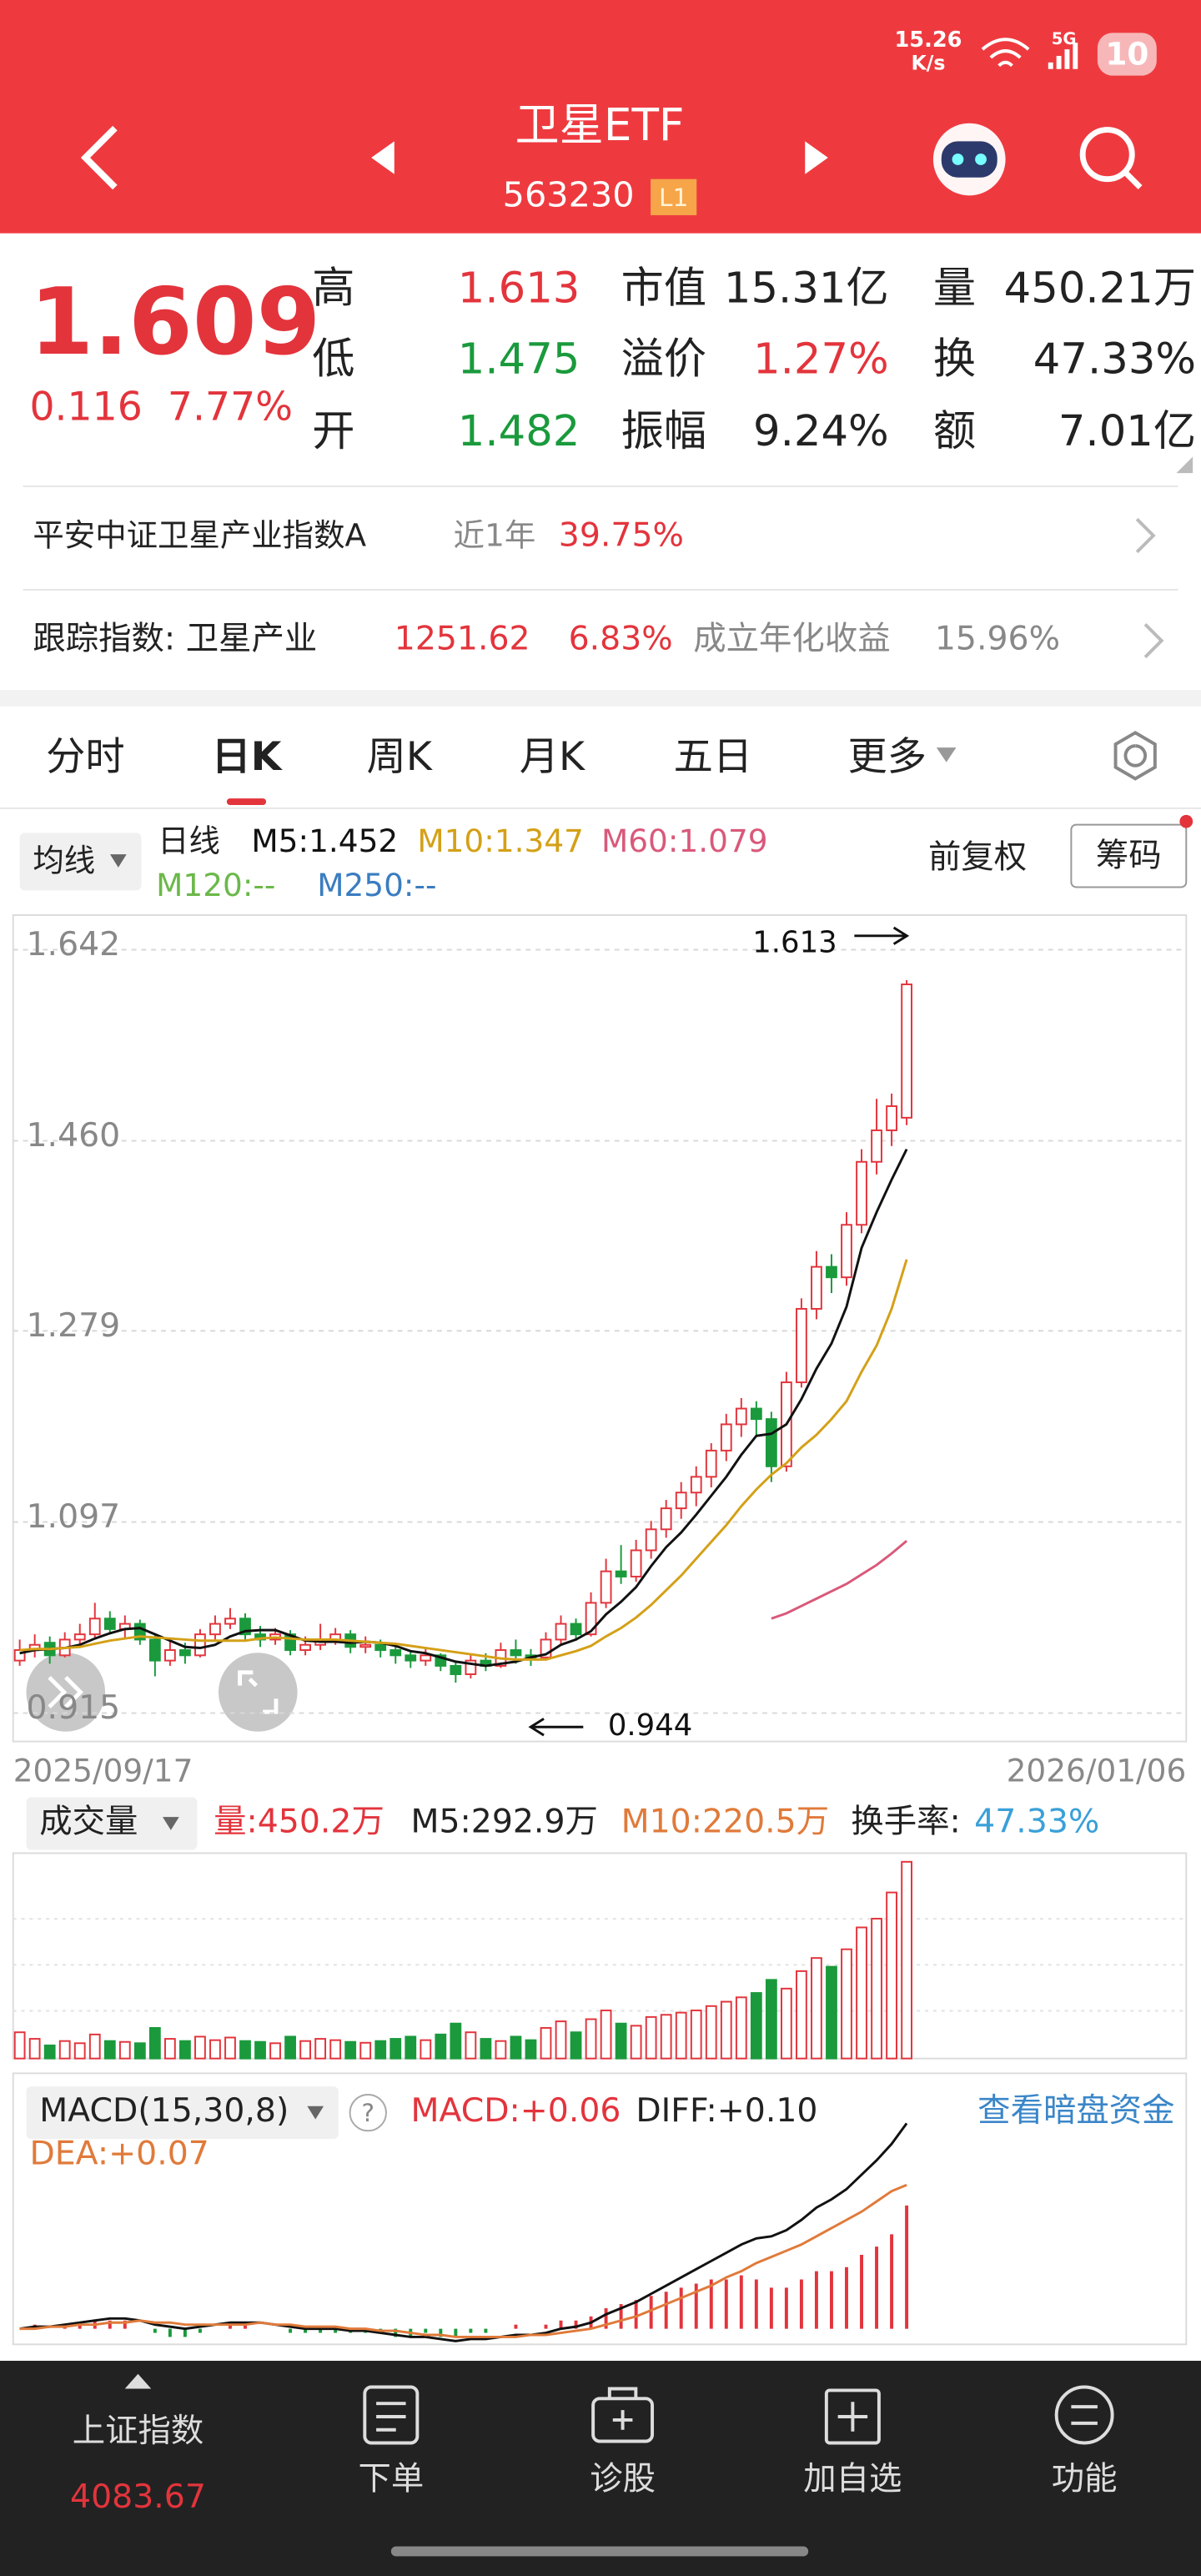 The image size is (1201, 2576). Describe the element at coordinates (138, 2431) in the screenshot. I see `index-name: 上证指数` at that location.